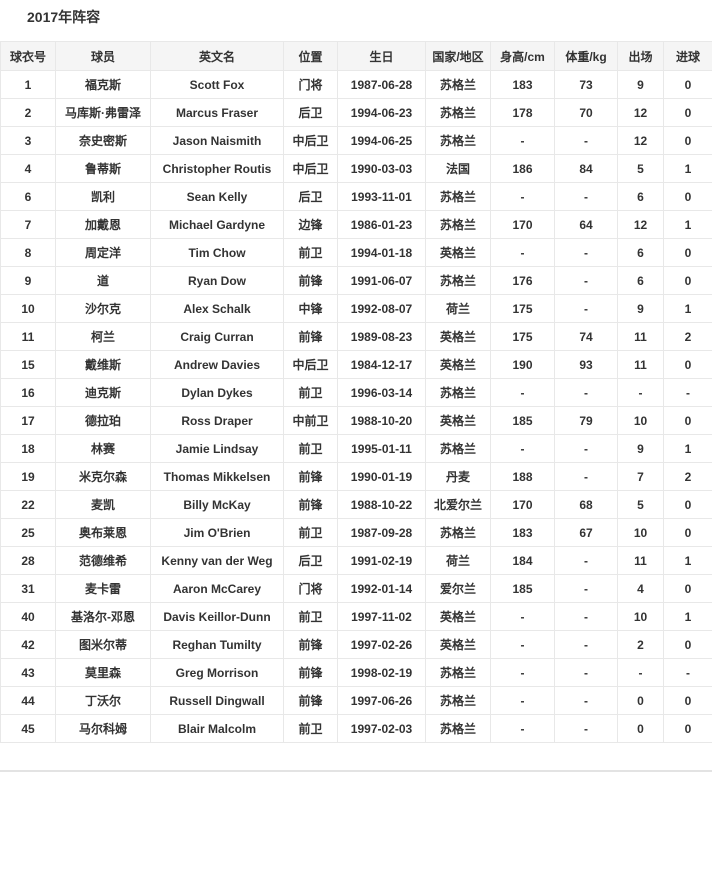  Describe the element at coordinates (311, 141) in the screenshot. I see `cell-position: 中后卫` at that location.